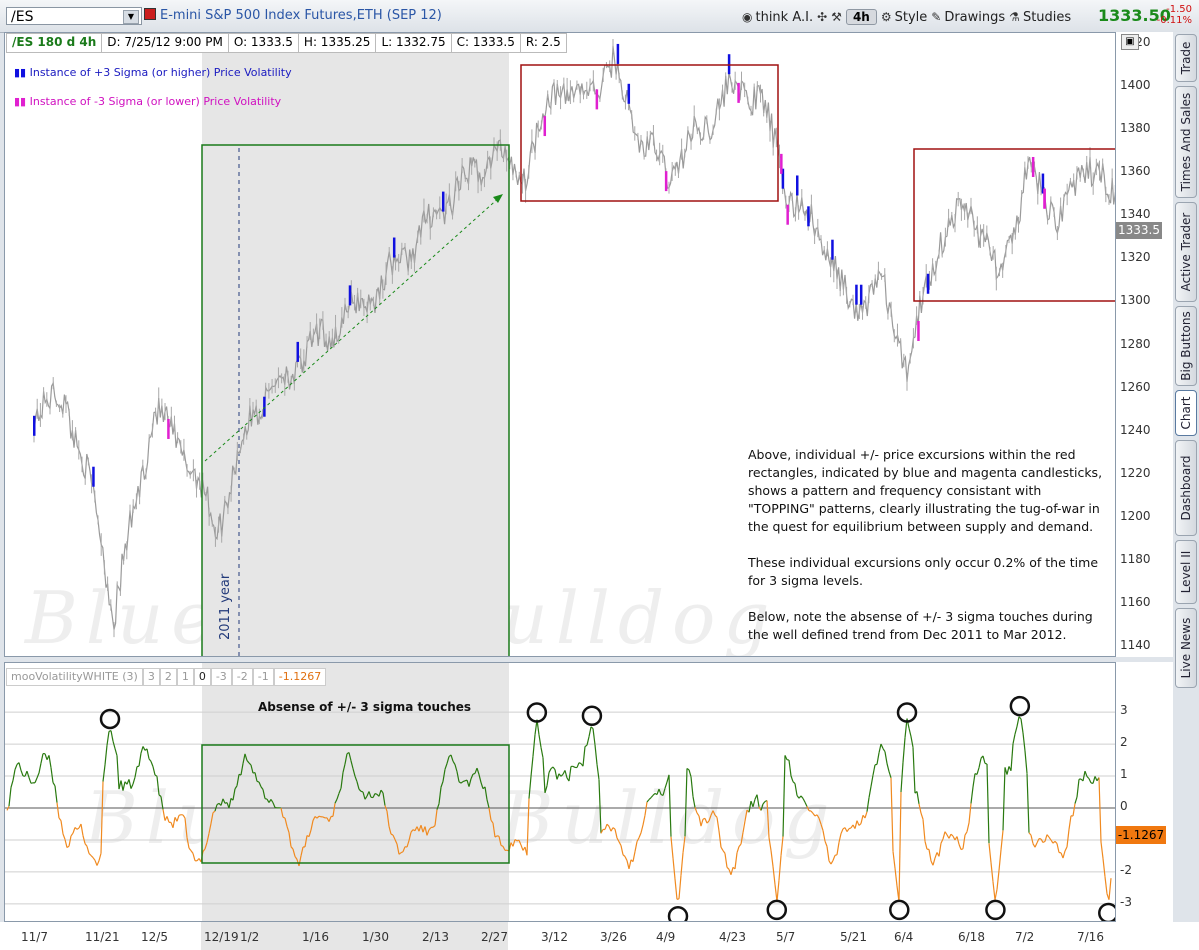 The image size is (1199, 950). Describe the element at coordinates (74, 16) in the screenshot. I see `symbol-input: /ES ▼` at that location.